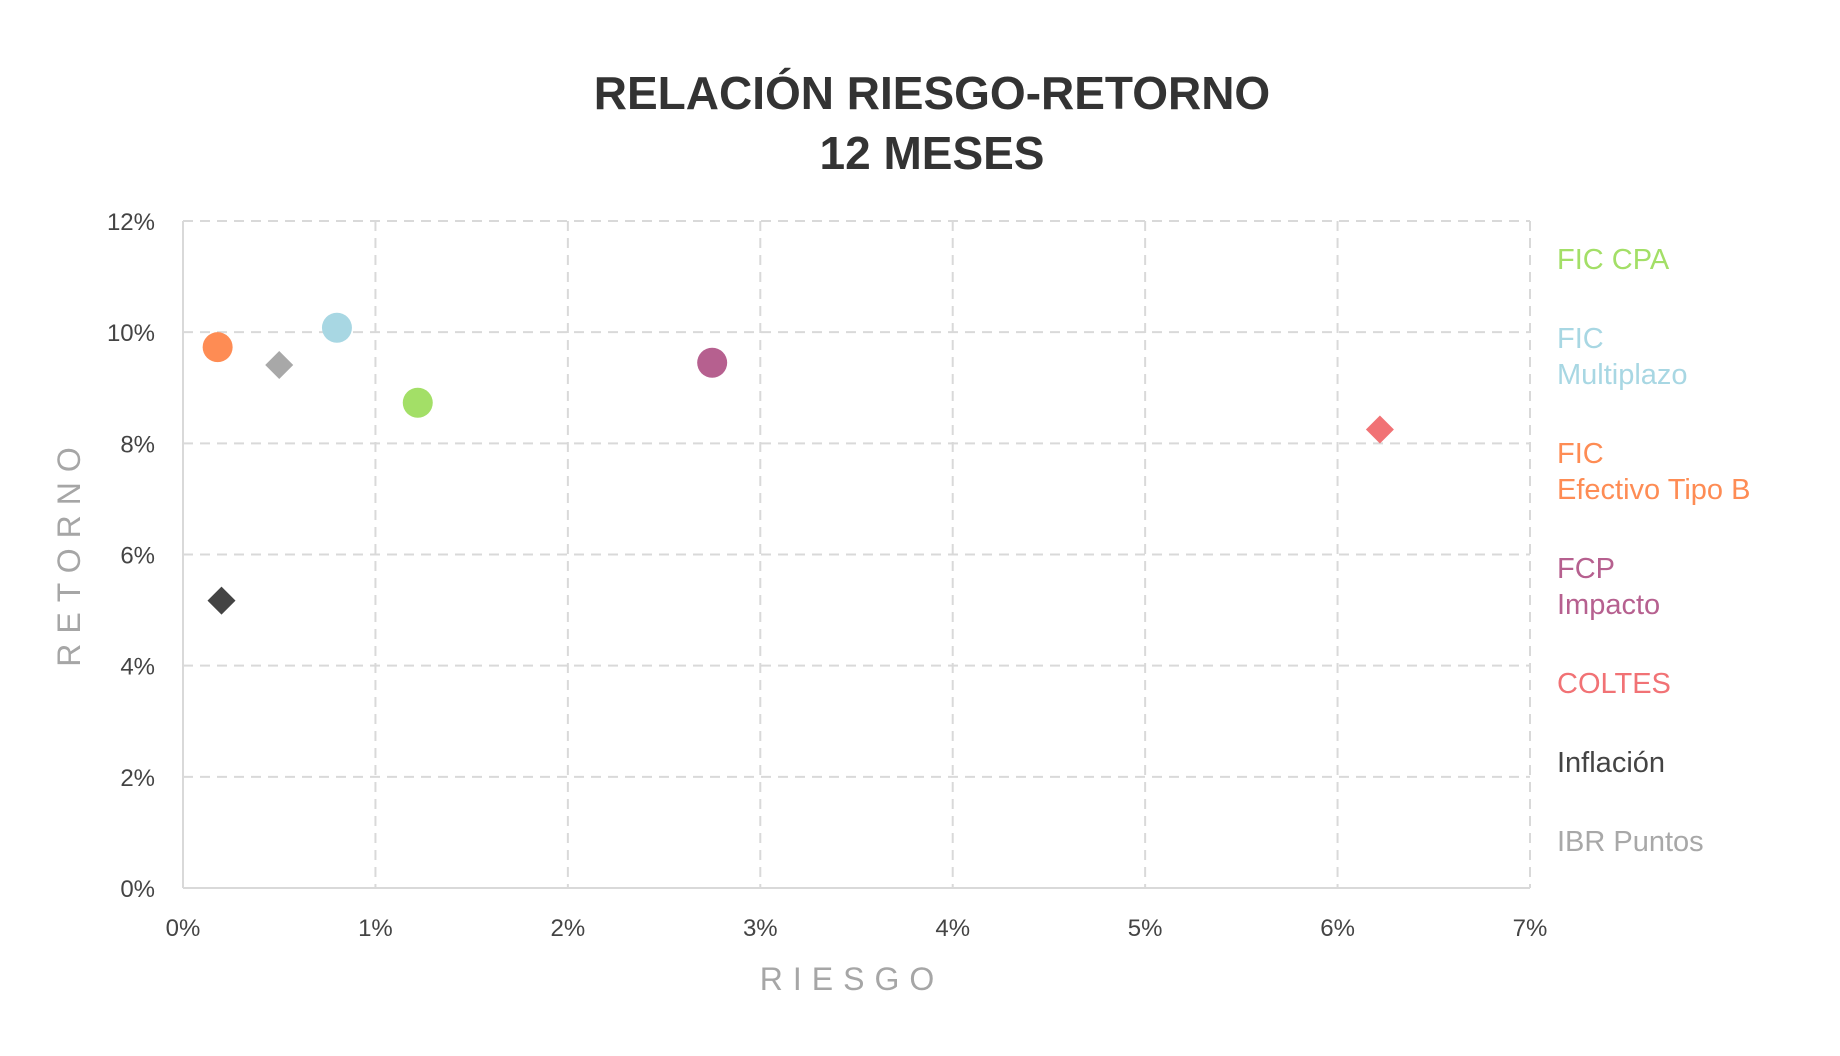 The image size is (1840, 1056). What do you see at coordinates (932, 153) in the screenshot?
I see `chart-title-line-2: 12 MESES` at bounding box center [932, 153].